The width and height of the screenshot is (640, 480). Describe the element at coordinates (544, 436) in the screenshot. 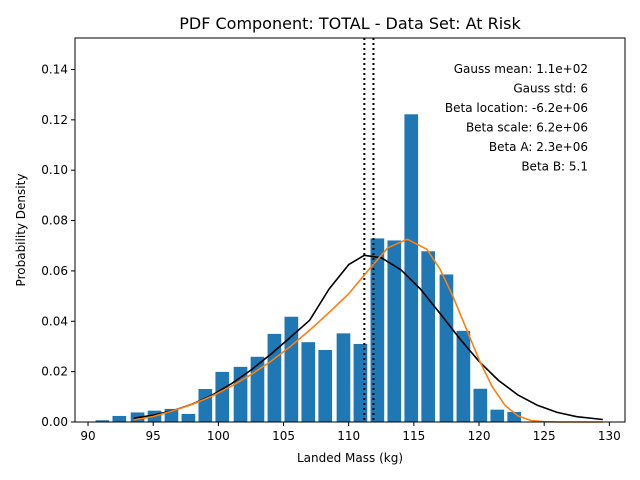

I see `x-tick-label: 125` at that location.